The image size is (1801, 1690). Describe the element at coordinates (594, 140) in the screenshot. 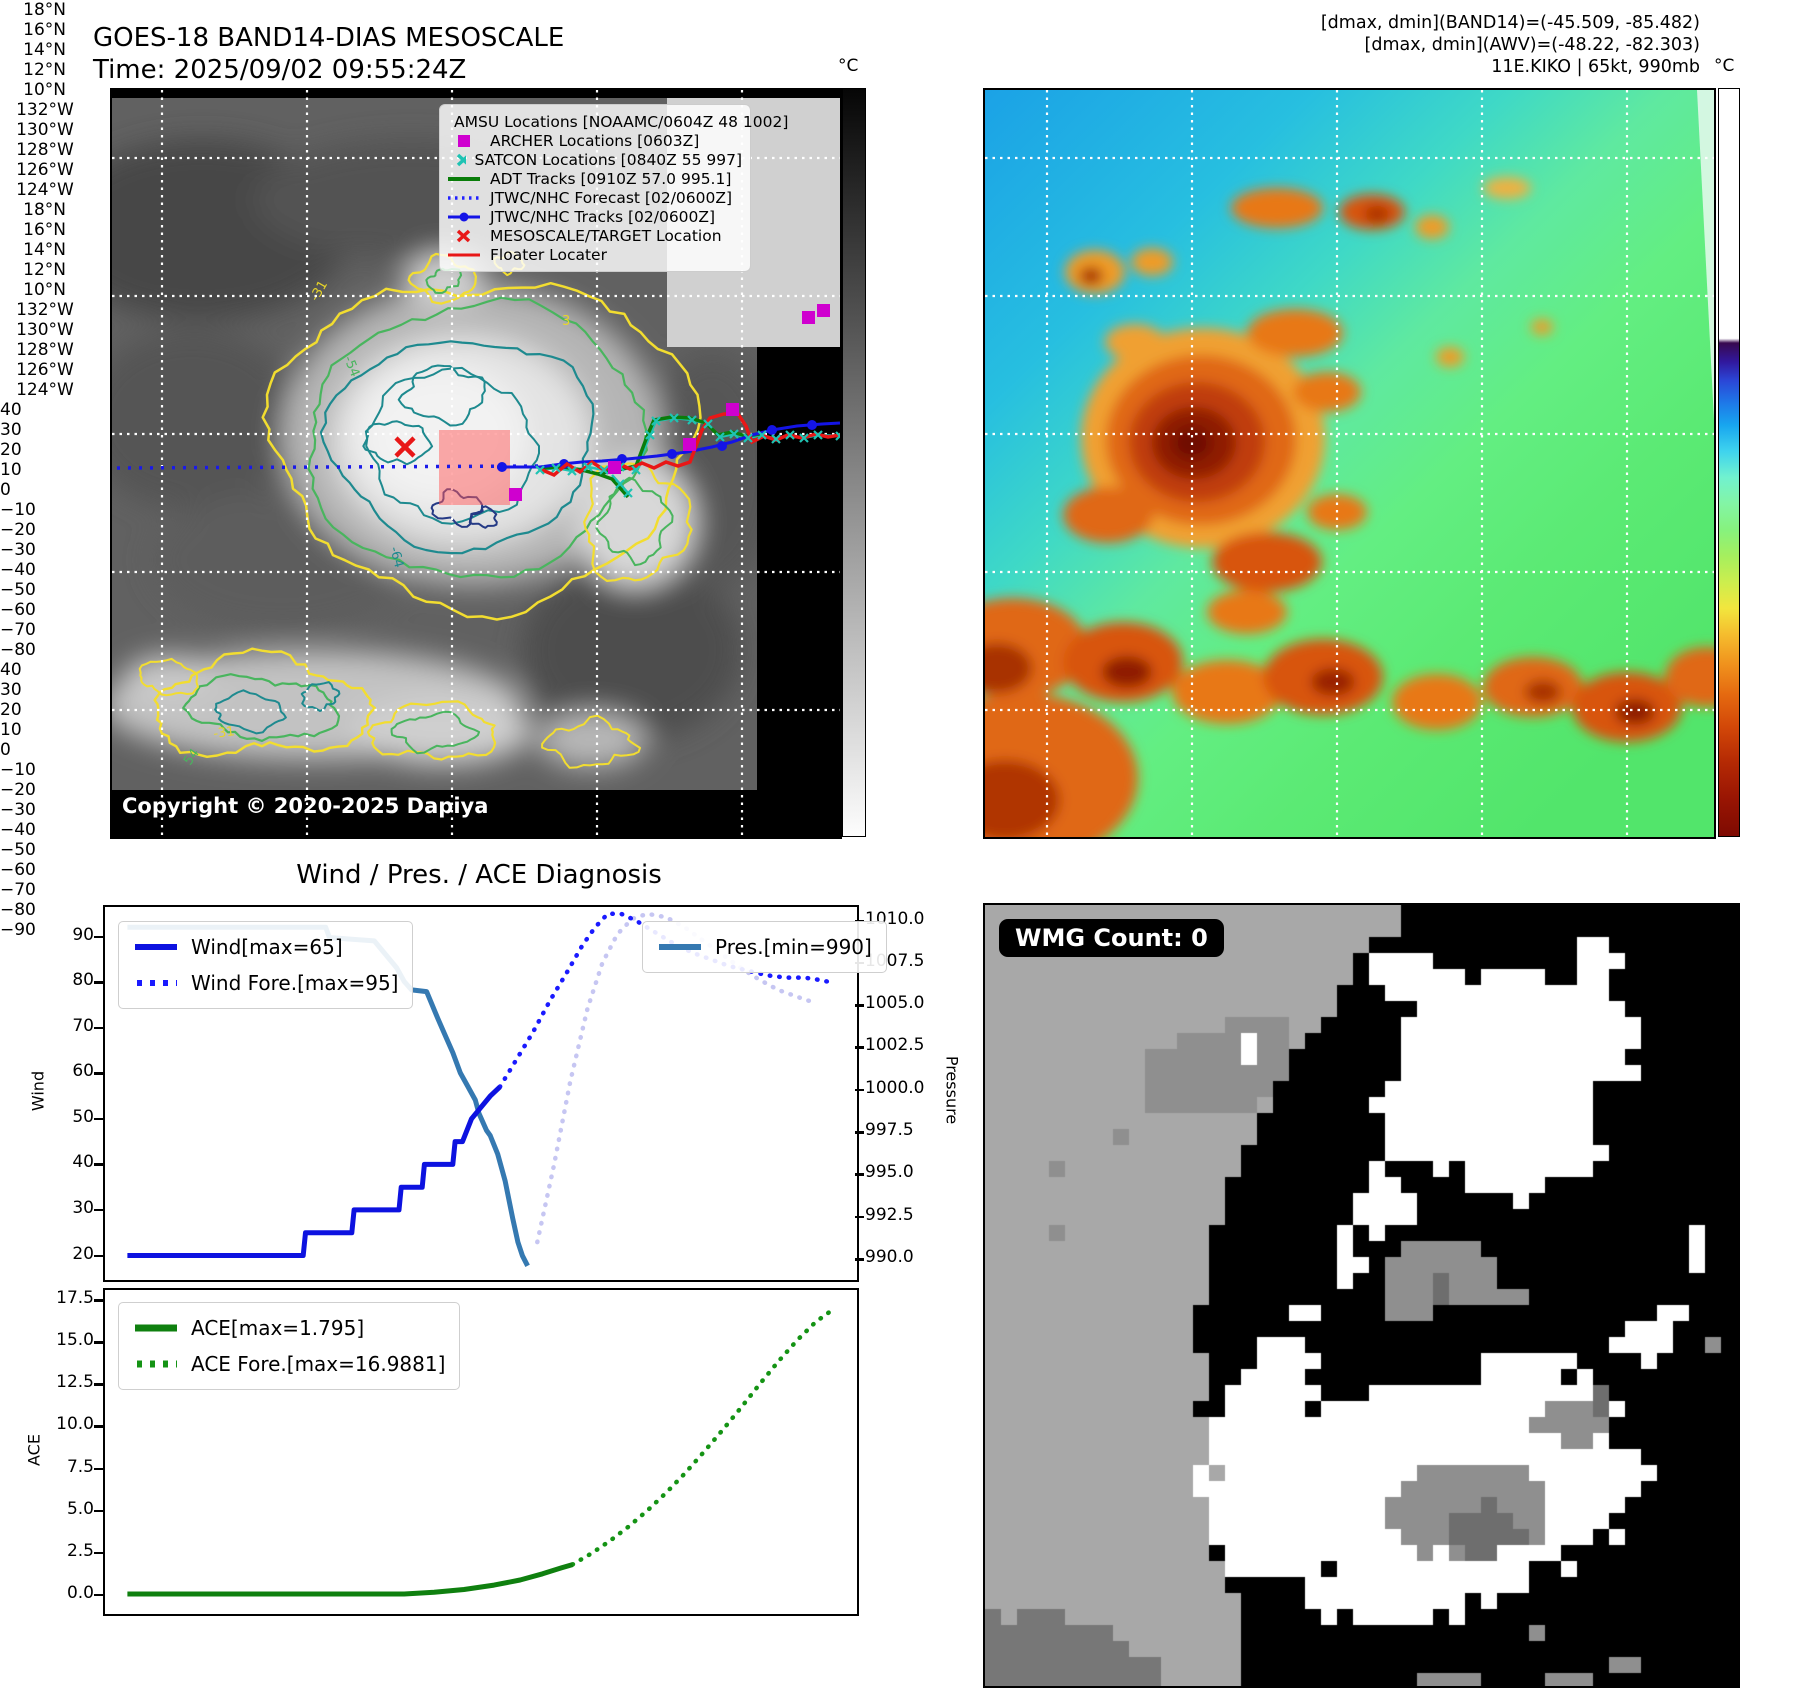

I see `legend-item-archer: ARCHER Locations [0603Z]` at that location.